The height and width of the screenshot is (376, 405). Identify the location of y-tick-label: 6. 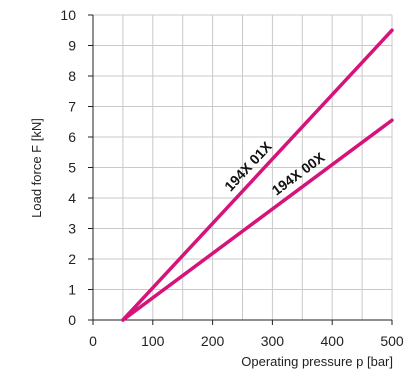
(72, 137).